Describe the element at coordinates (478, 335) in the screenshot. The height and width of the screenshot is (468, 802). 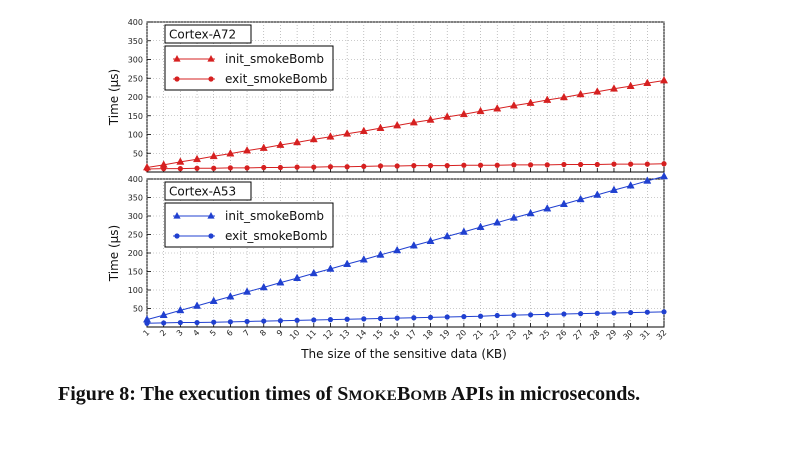
I see `x-tick-label: 21` at that location.